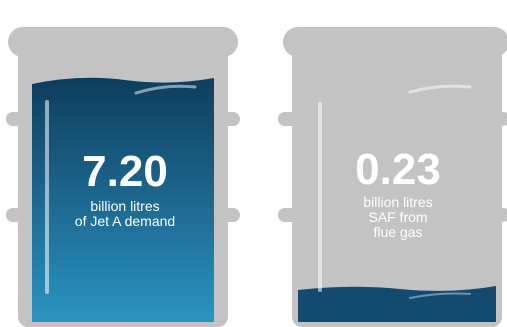 This screenshot has height=327, width=507. What do you see at coordinates (397, 232) in the screenshot?
I see `label-line: flue gas` at bounding box center [397, 232].